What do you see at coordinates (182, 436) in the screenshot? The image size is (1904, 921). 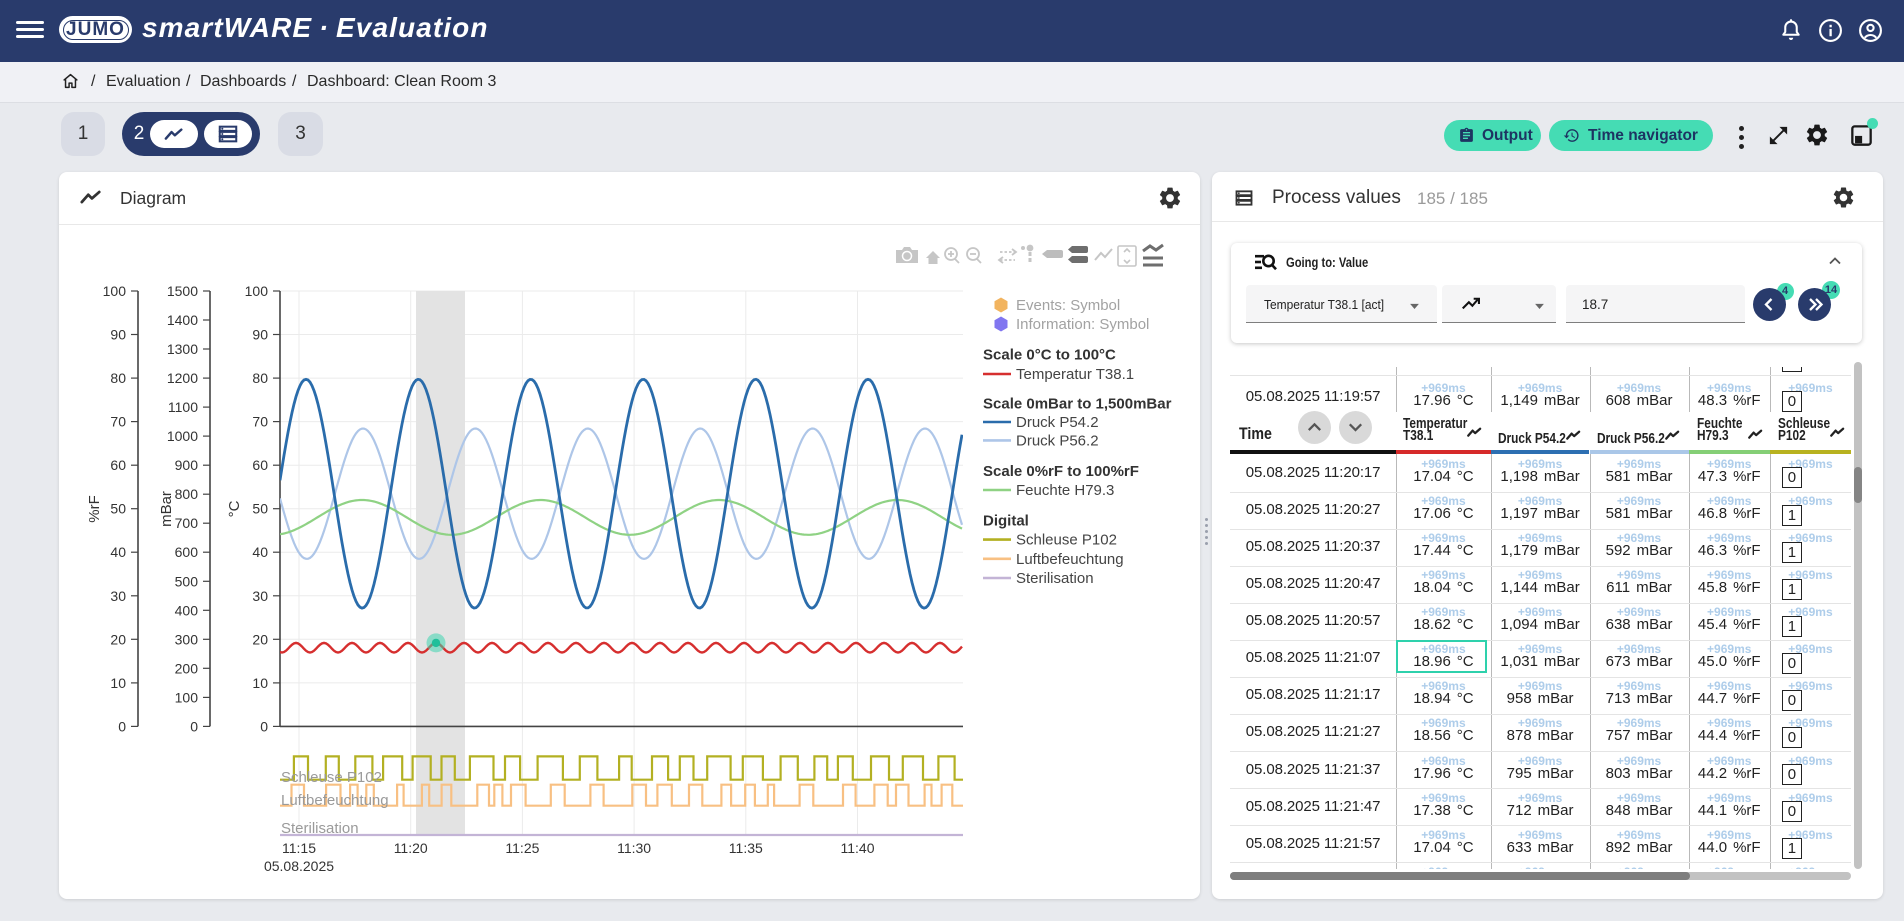 I see `svg-text: 1000` at bounding box center [182, 436].